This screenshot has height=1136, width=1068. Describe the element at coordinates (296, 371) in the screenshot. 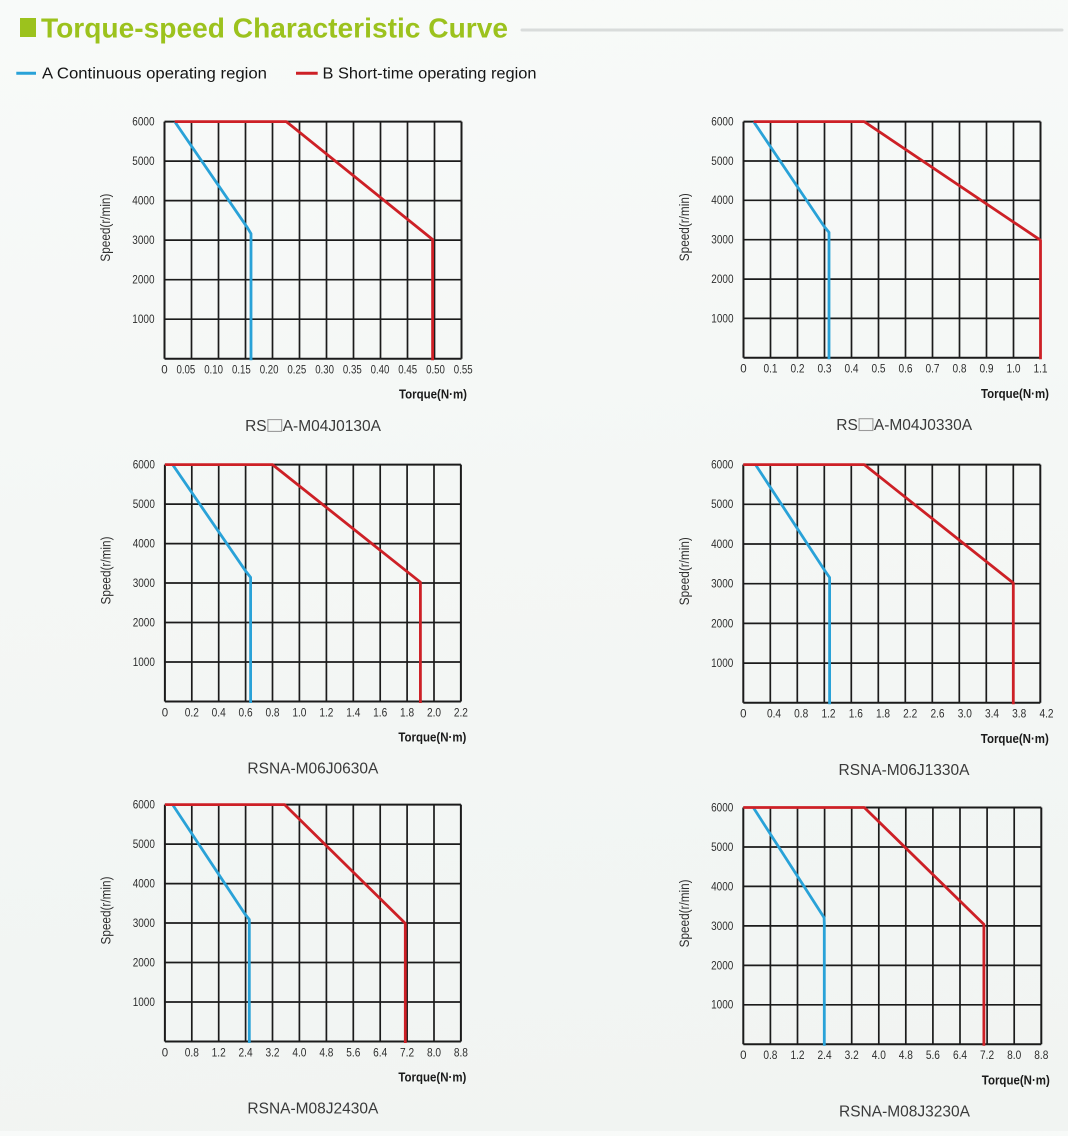

I see `svg-text: 0.25` at that location.